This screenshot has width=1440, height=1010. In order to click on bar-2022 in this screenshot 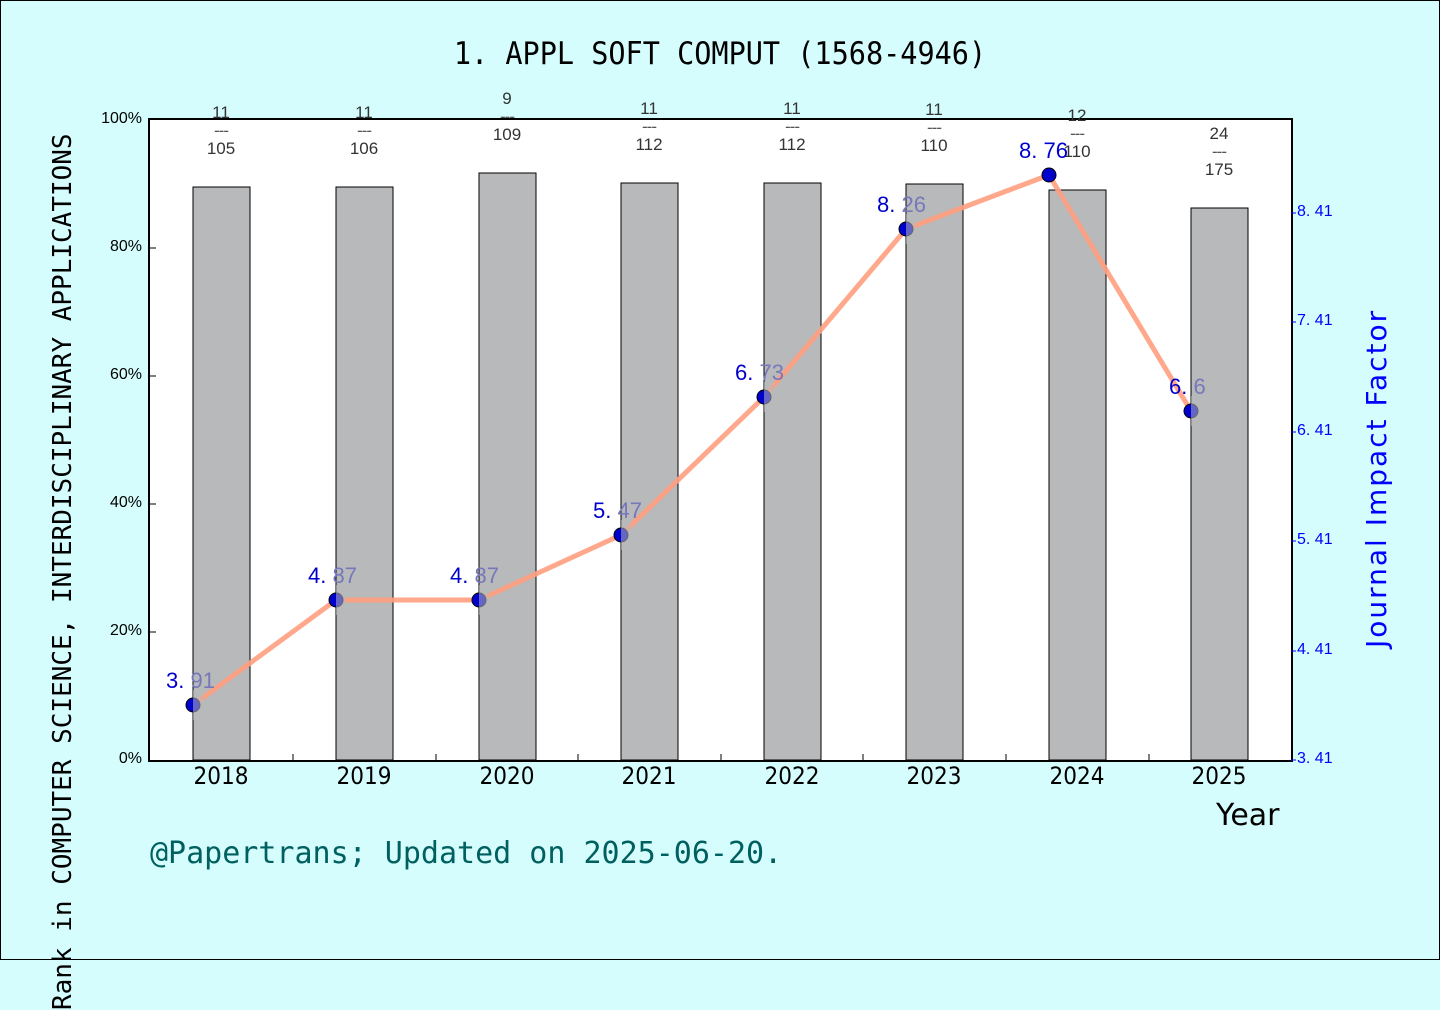, I will do `click(792, 471)`.